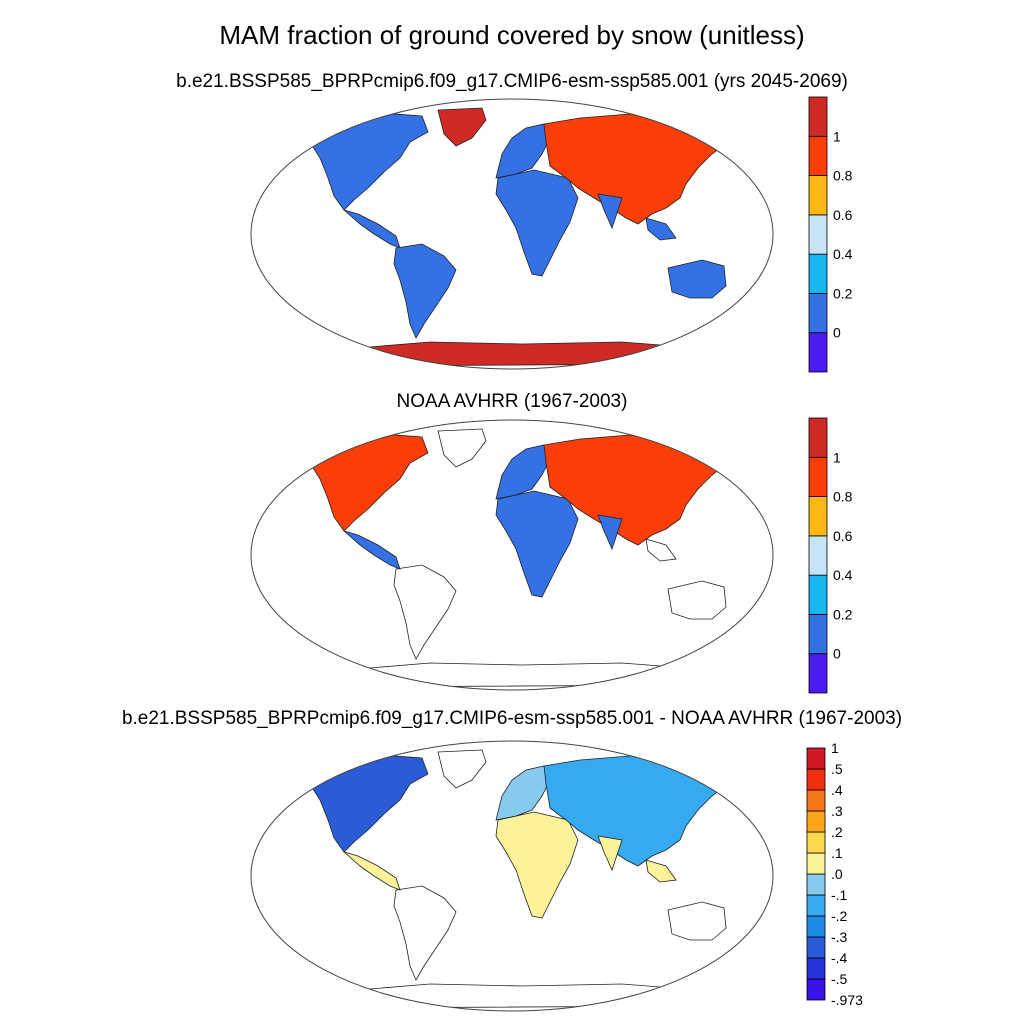 This screenshot has height=1024, width=1024. I want to click on panel-2-title: NOAA AVHRR (1967-2003), so click(512, 401).